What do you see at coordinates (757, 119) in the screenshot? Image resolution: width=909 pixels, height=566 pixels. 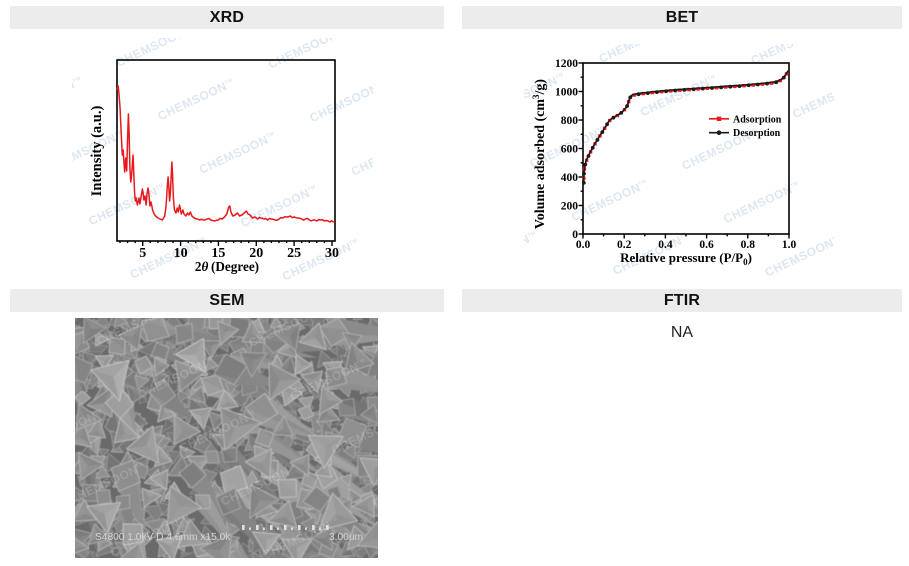 I see `svg-text: Adsorption` at bounding box center [757, 119].